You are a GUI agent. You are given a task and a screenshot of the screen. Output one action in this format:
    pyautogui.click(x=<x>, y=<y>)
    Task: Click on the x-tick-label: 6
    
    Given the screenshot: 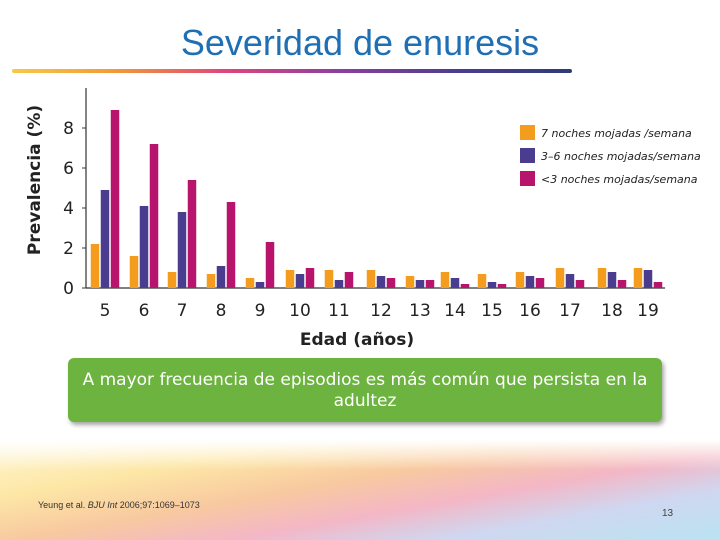 What is the action you would take?
    pyautogui.click(x=144, y=311)
    